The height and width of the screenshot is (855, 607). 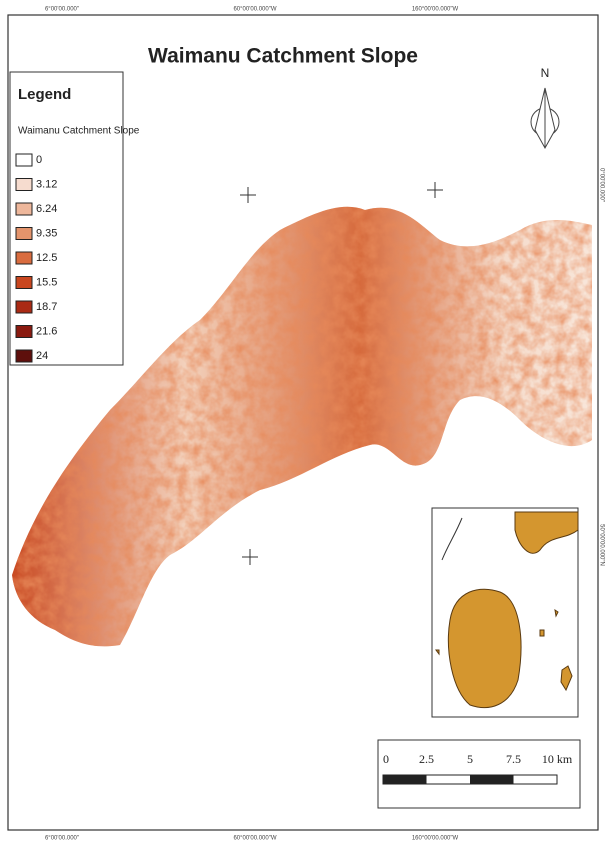 What do you see at coordinates (44, 94) in the screenshot?
I see `legend-heading: Legend` at bounding box center [44, 94].